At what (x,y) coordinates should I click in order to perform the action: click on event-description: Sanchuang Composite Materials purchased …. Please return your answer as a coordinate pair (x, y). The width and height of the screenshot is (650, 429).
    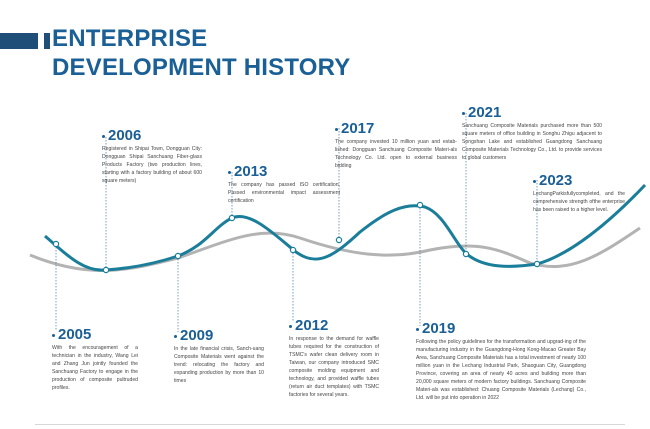
    Looking at the image, I should click on (532, 142).